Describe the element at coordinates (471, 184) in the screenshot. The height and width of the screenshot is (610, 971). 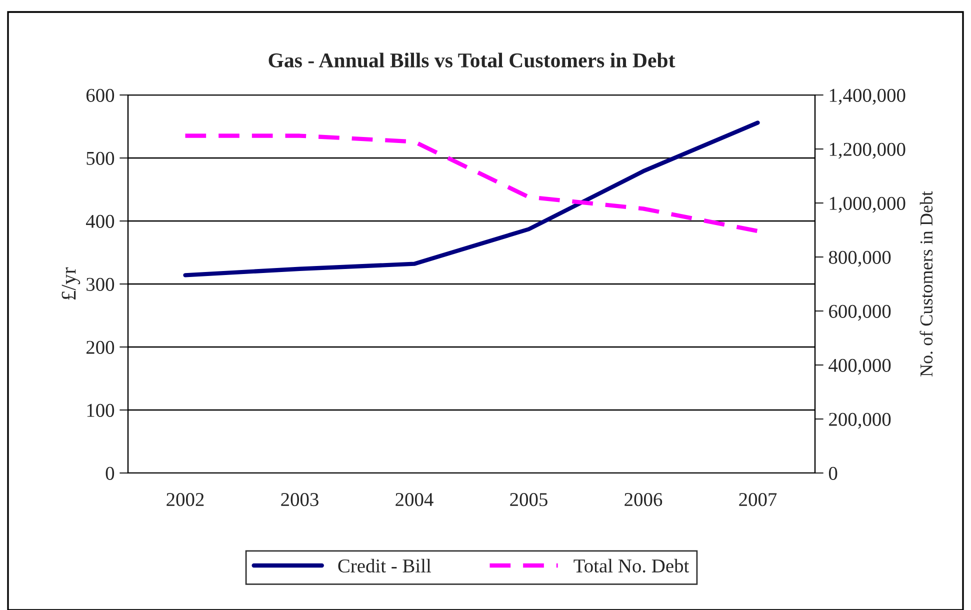
I see `line-series` at that location.